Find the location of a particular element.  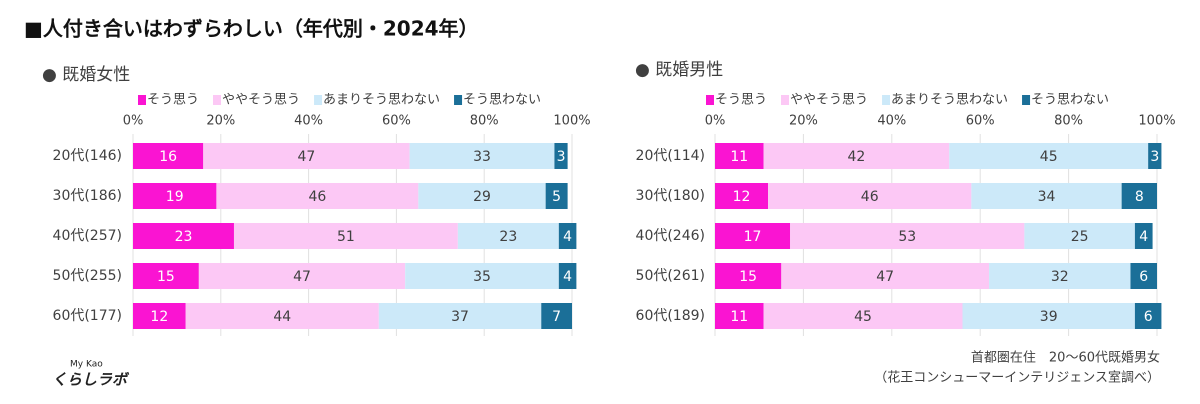

value-label: 46 is located at coordinates (317, 197).